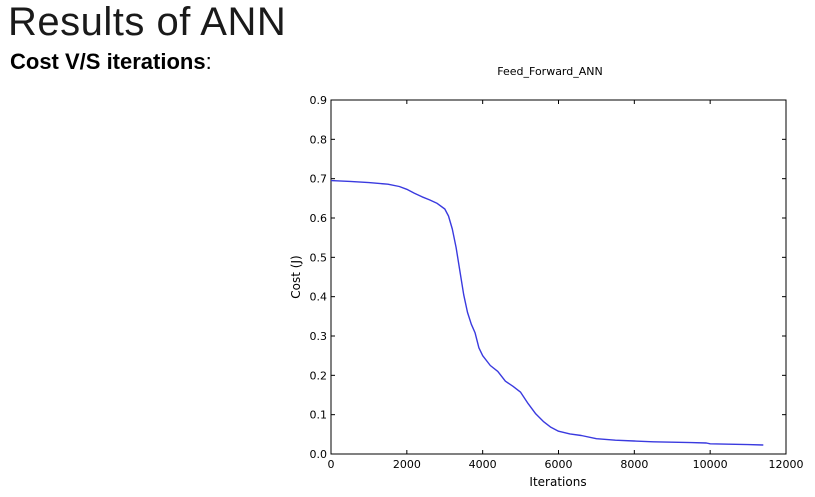  What do you see at coordinates (319, 218) in the screenshot?
I see `y-tick-label: 0.6` at bounding box center [319, 218].